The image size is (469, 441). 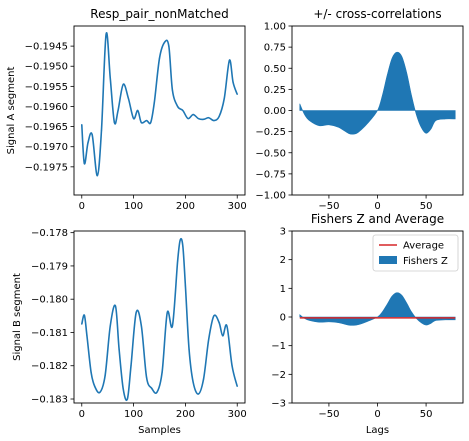 I want to click on y-tick-label: −0.178, so click(x=49, y=233).